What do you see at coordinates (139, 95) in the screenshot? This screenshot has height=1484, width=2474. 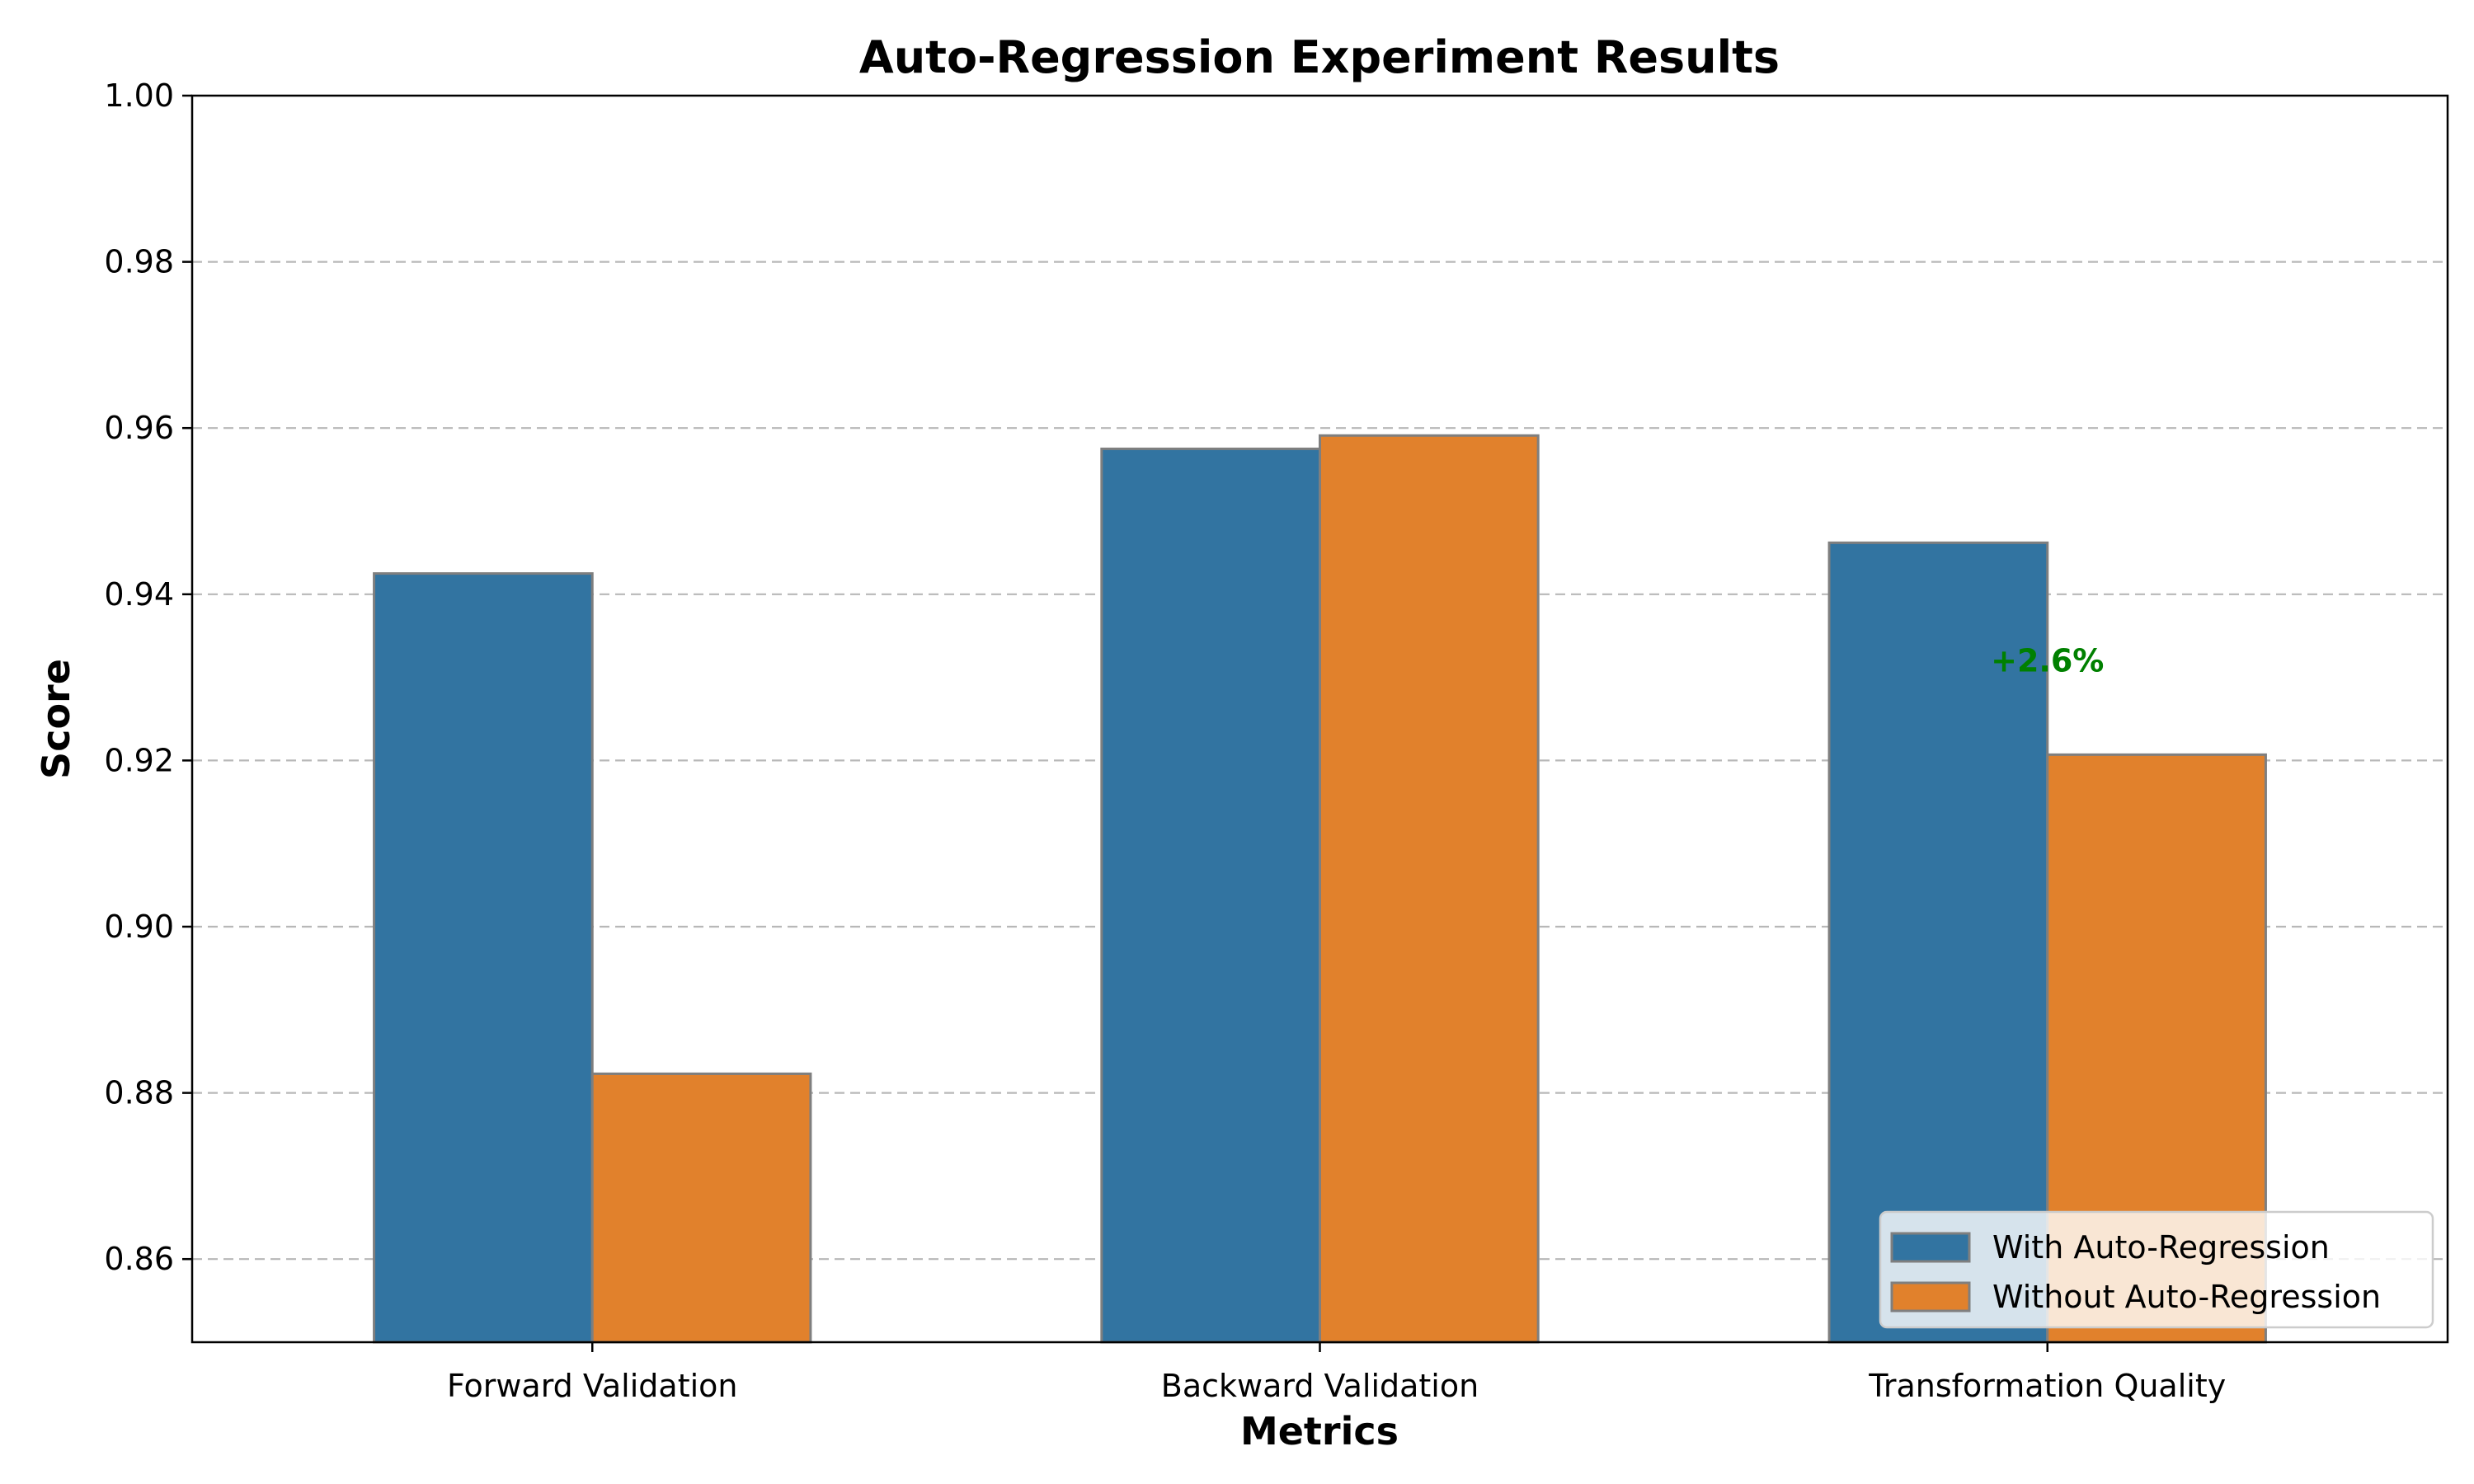 I see `y-tick-label: 1.00` at bounding box center [139, 95].